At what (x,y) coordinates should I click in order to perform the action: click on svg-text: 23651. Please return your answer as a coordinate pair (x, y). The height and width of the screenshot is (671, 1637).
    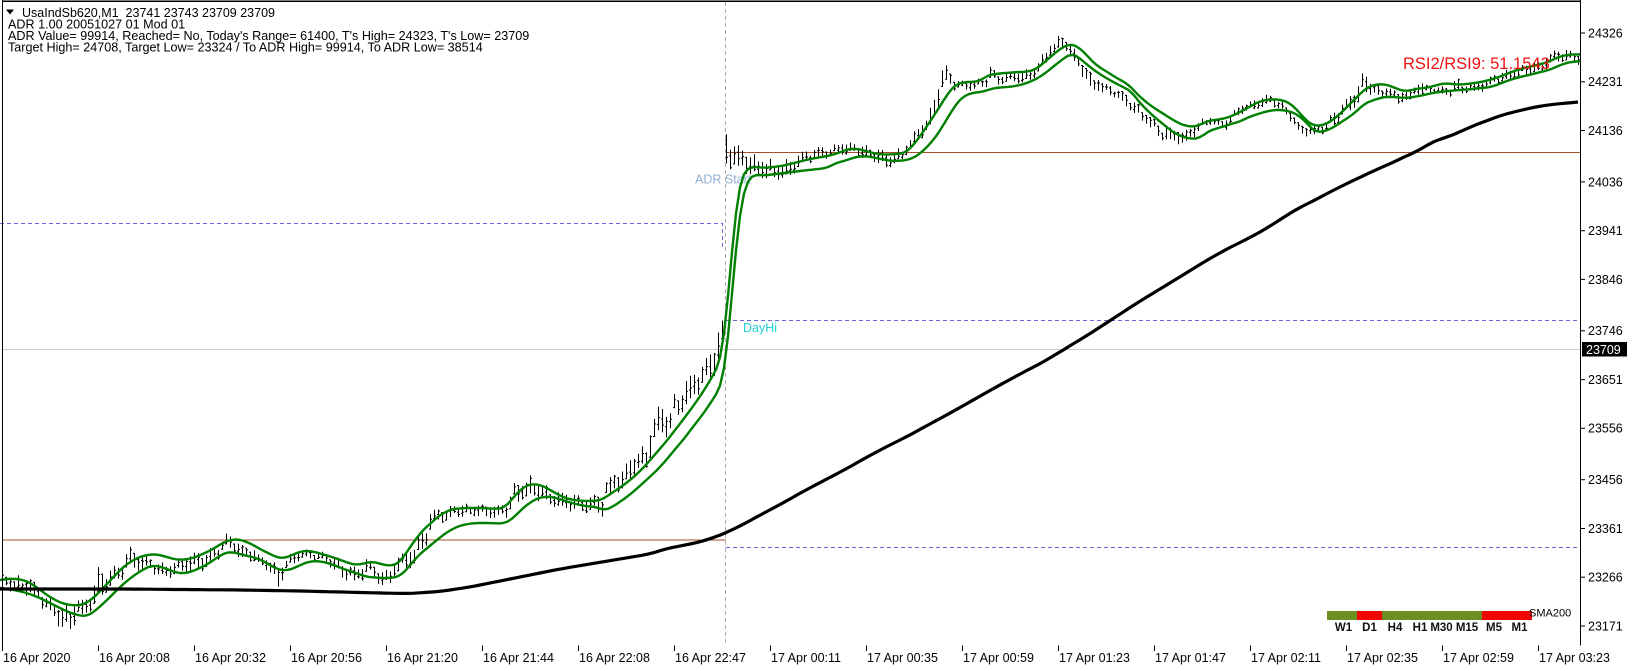
    Looking at the image, I should click on (1605, 380).